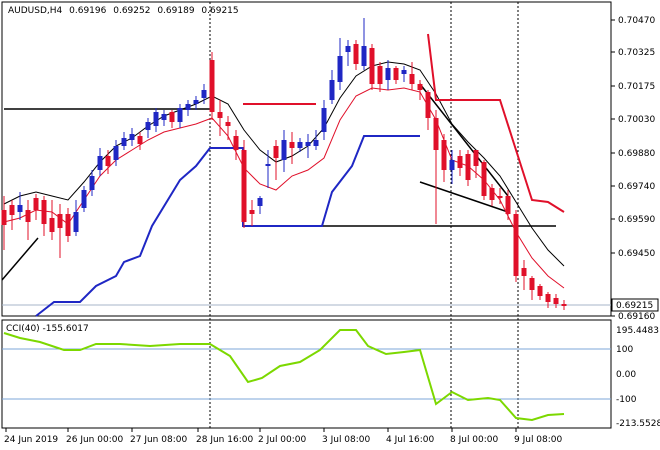 The width and height of the screenshot is (660, 450). What do you see at coordinates (538, 440) in the screenshot?
I see `time-tick-label: 9 Jul 08:00` at bounding box center [538, 440].